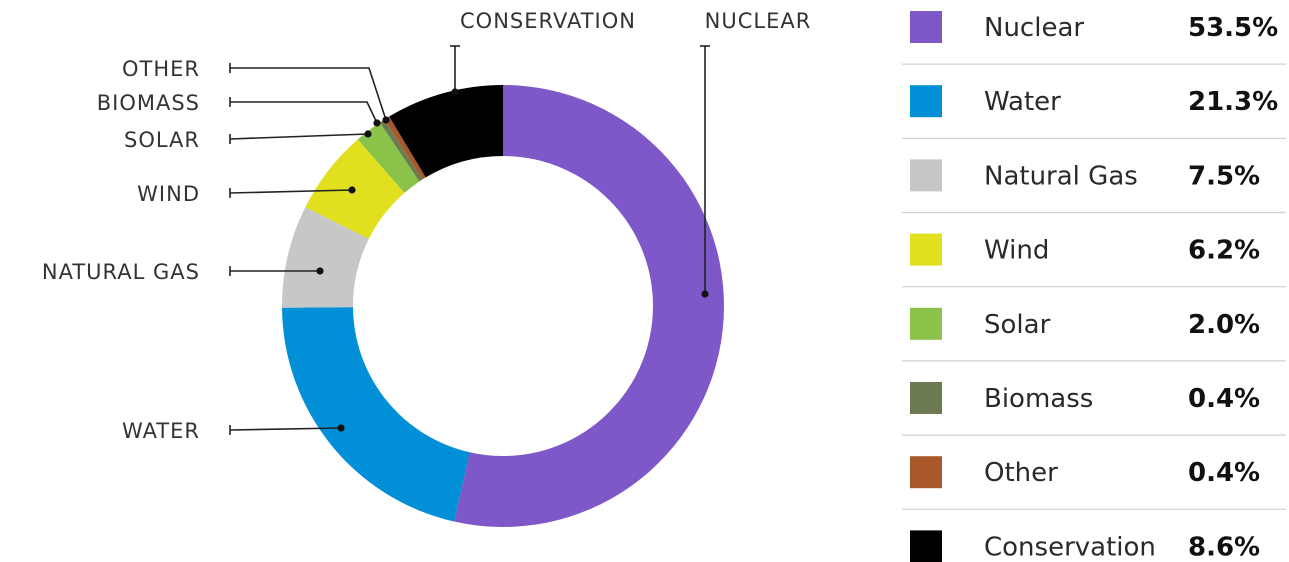 The width and height of the screenshot is (1289, 562). What do you see at coordinates (1224, 325) in the screenshot?
I see `legend-value-solar: 2.0%` at bounding box center [1224, 325].